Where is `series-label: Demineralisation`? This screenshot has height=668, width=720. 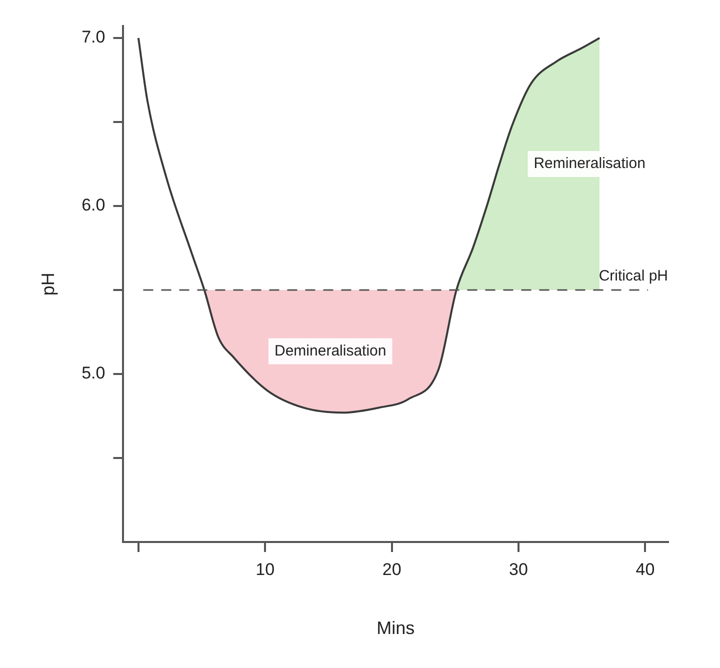
series-label: Demineralisation is located at coordinates (330, 351).